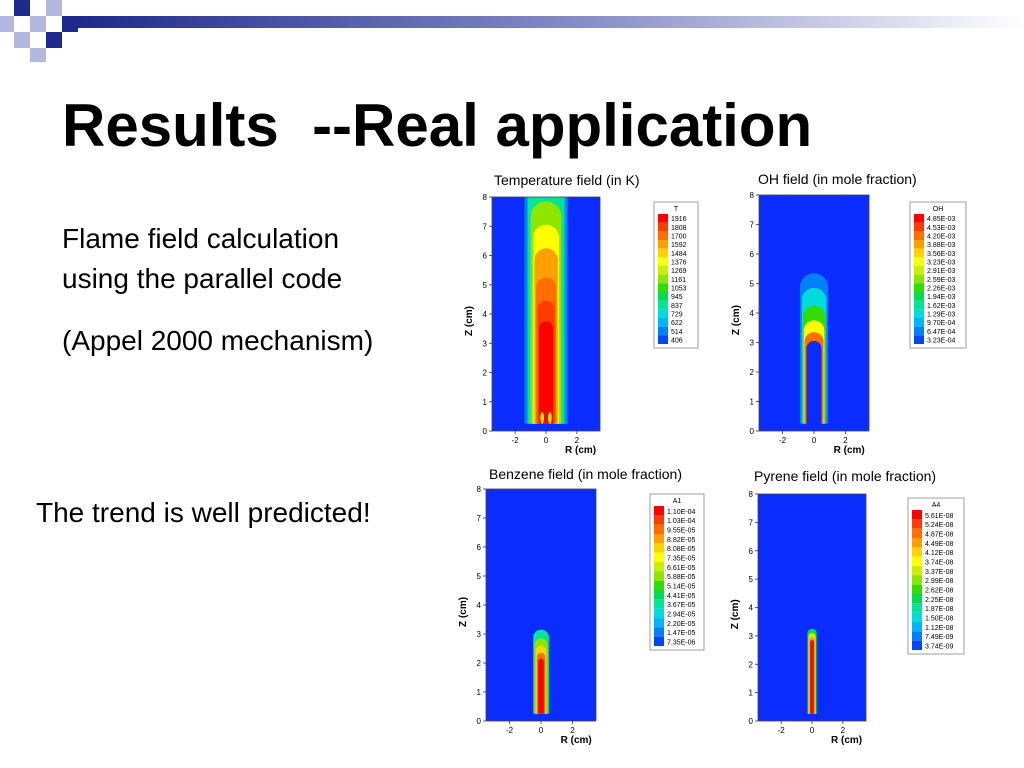  What do you see at coordinates (751, 551) in the screenshot?
I see `y-tick-label: 6` at bounding box center [751, 551].